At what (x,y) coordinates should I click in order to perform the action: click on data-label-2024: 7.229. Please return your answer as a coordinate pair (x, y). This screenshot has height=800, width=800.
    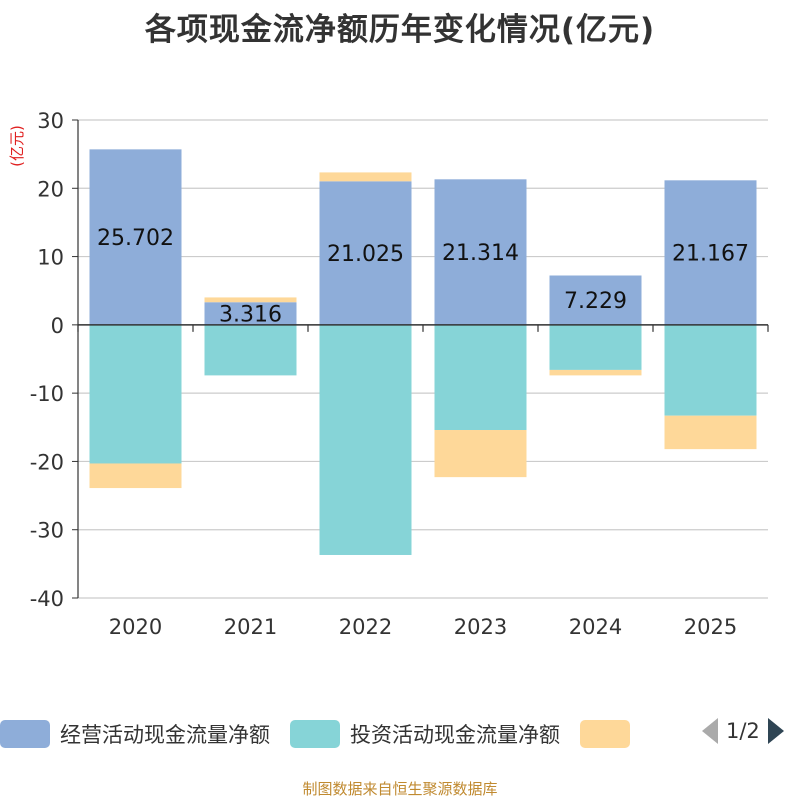
    Looking at the image, I should click on (595, 301).